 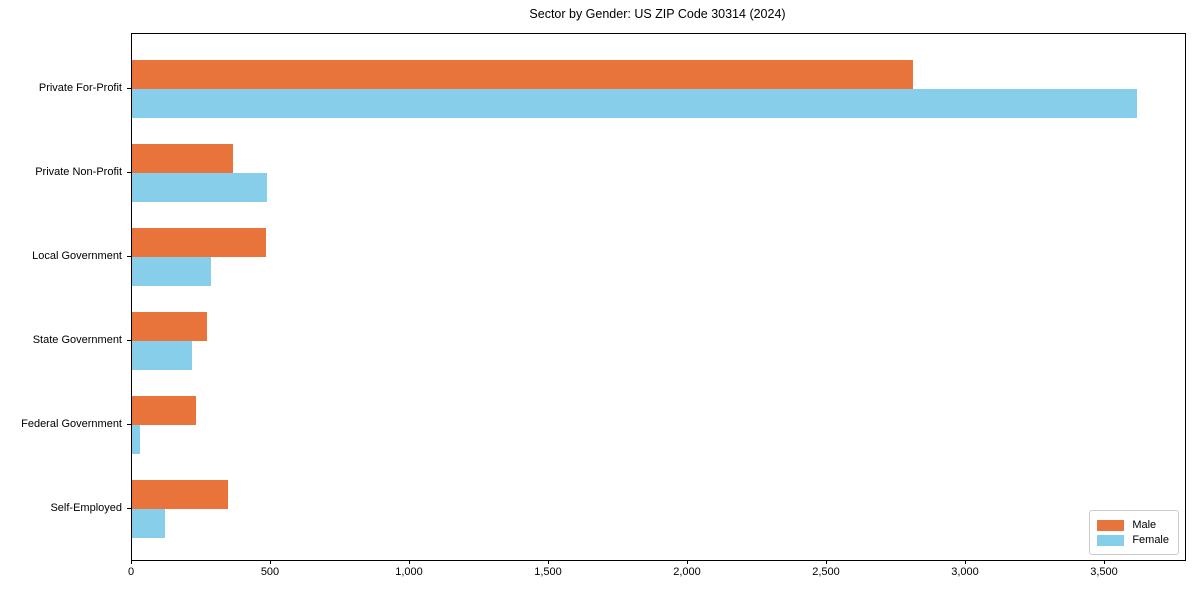 I want to click on bar-male-federal-government, so click(x=164, y=410).